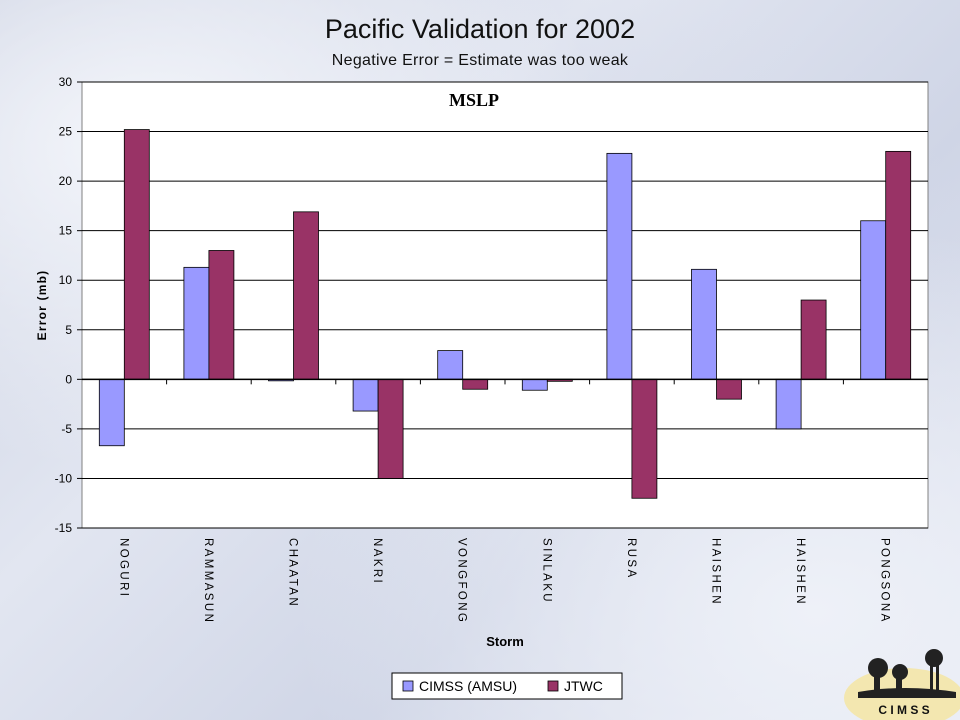  What do you see at coordinates (293, 573) in the screenshot?
I see `category-label: CHAATAN` at bounding box center [293, 573].